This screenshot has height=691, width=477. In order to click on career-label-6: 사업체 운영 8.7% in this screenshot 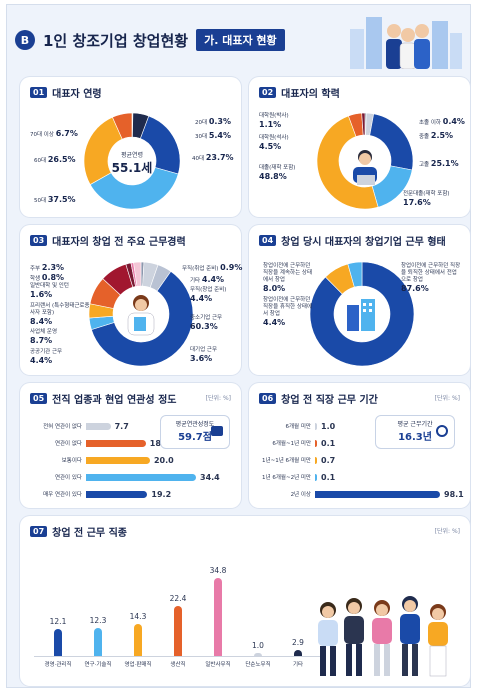, I will do `click(44, 337)`.